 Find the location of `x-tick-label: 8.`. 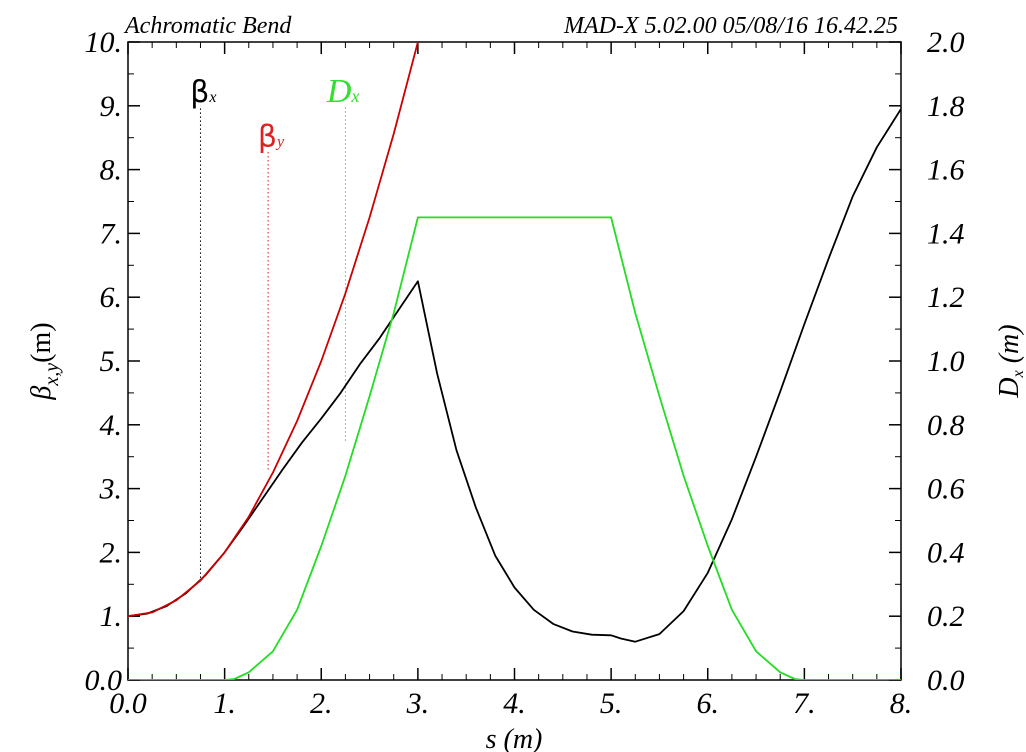

x-tick-label: 8. is located at coordinates (901, 703).